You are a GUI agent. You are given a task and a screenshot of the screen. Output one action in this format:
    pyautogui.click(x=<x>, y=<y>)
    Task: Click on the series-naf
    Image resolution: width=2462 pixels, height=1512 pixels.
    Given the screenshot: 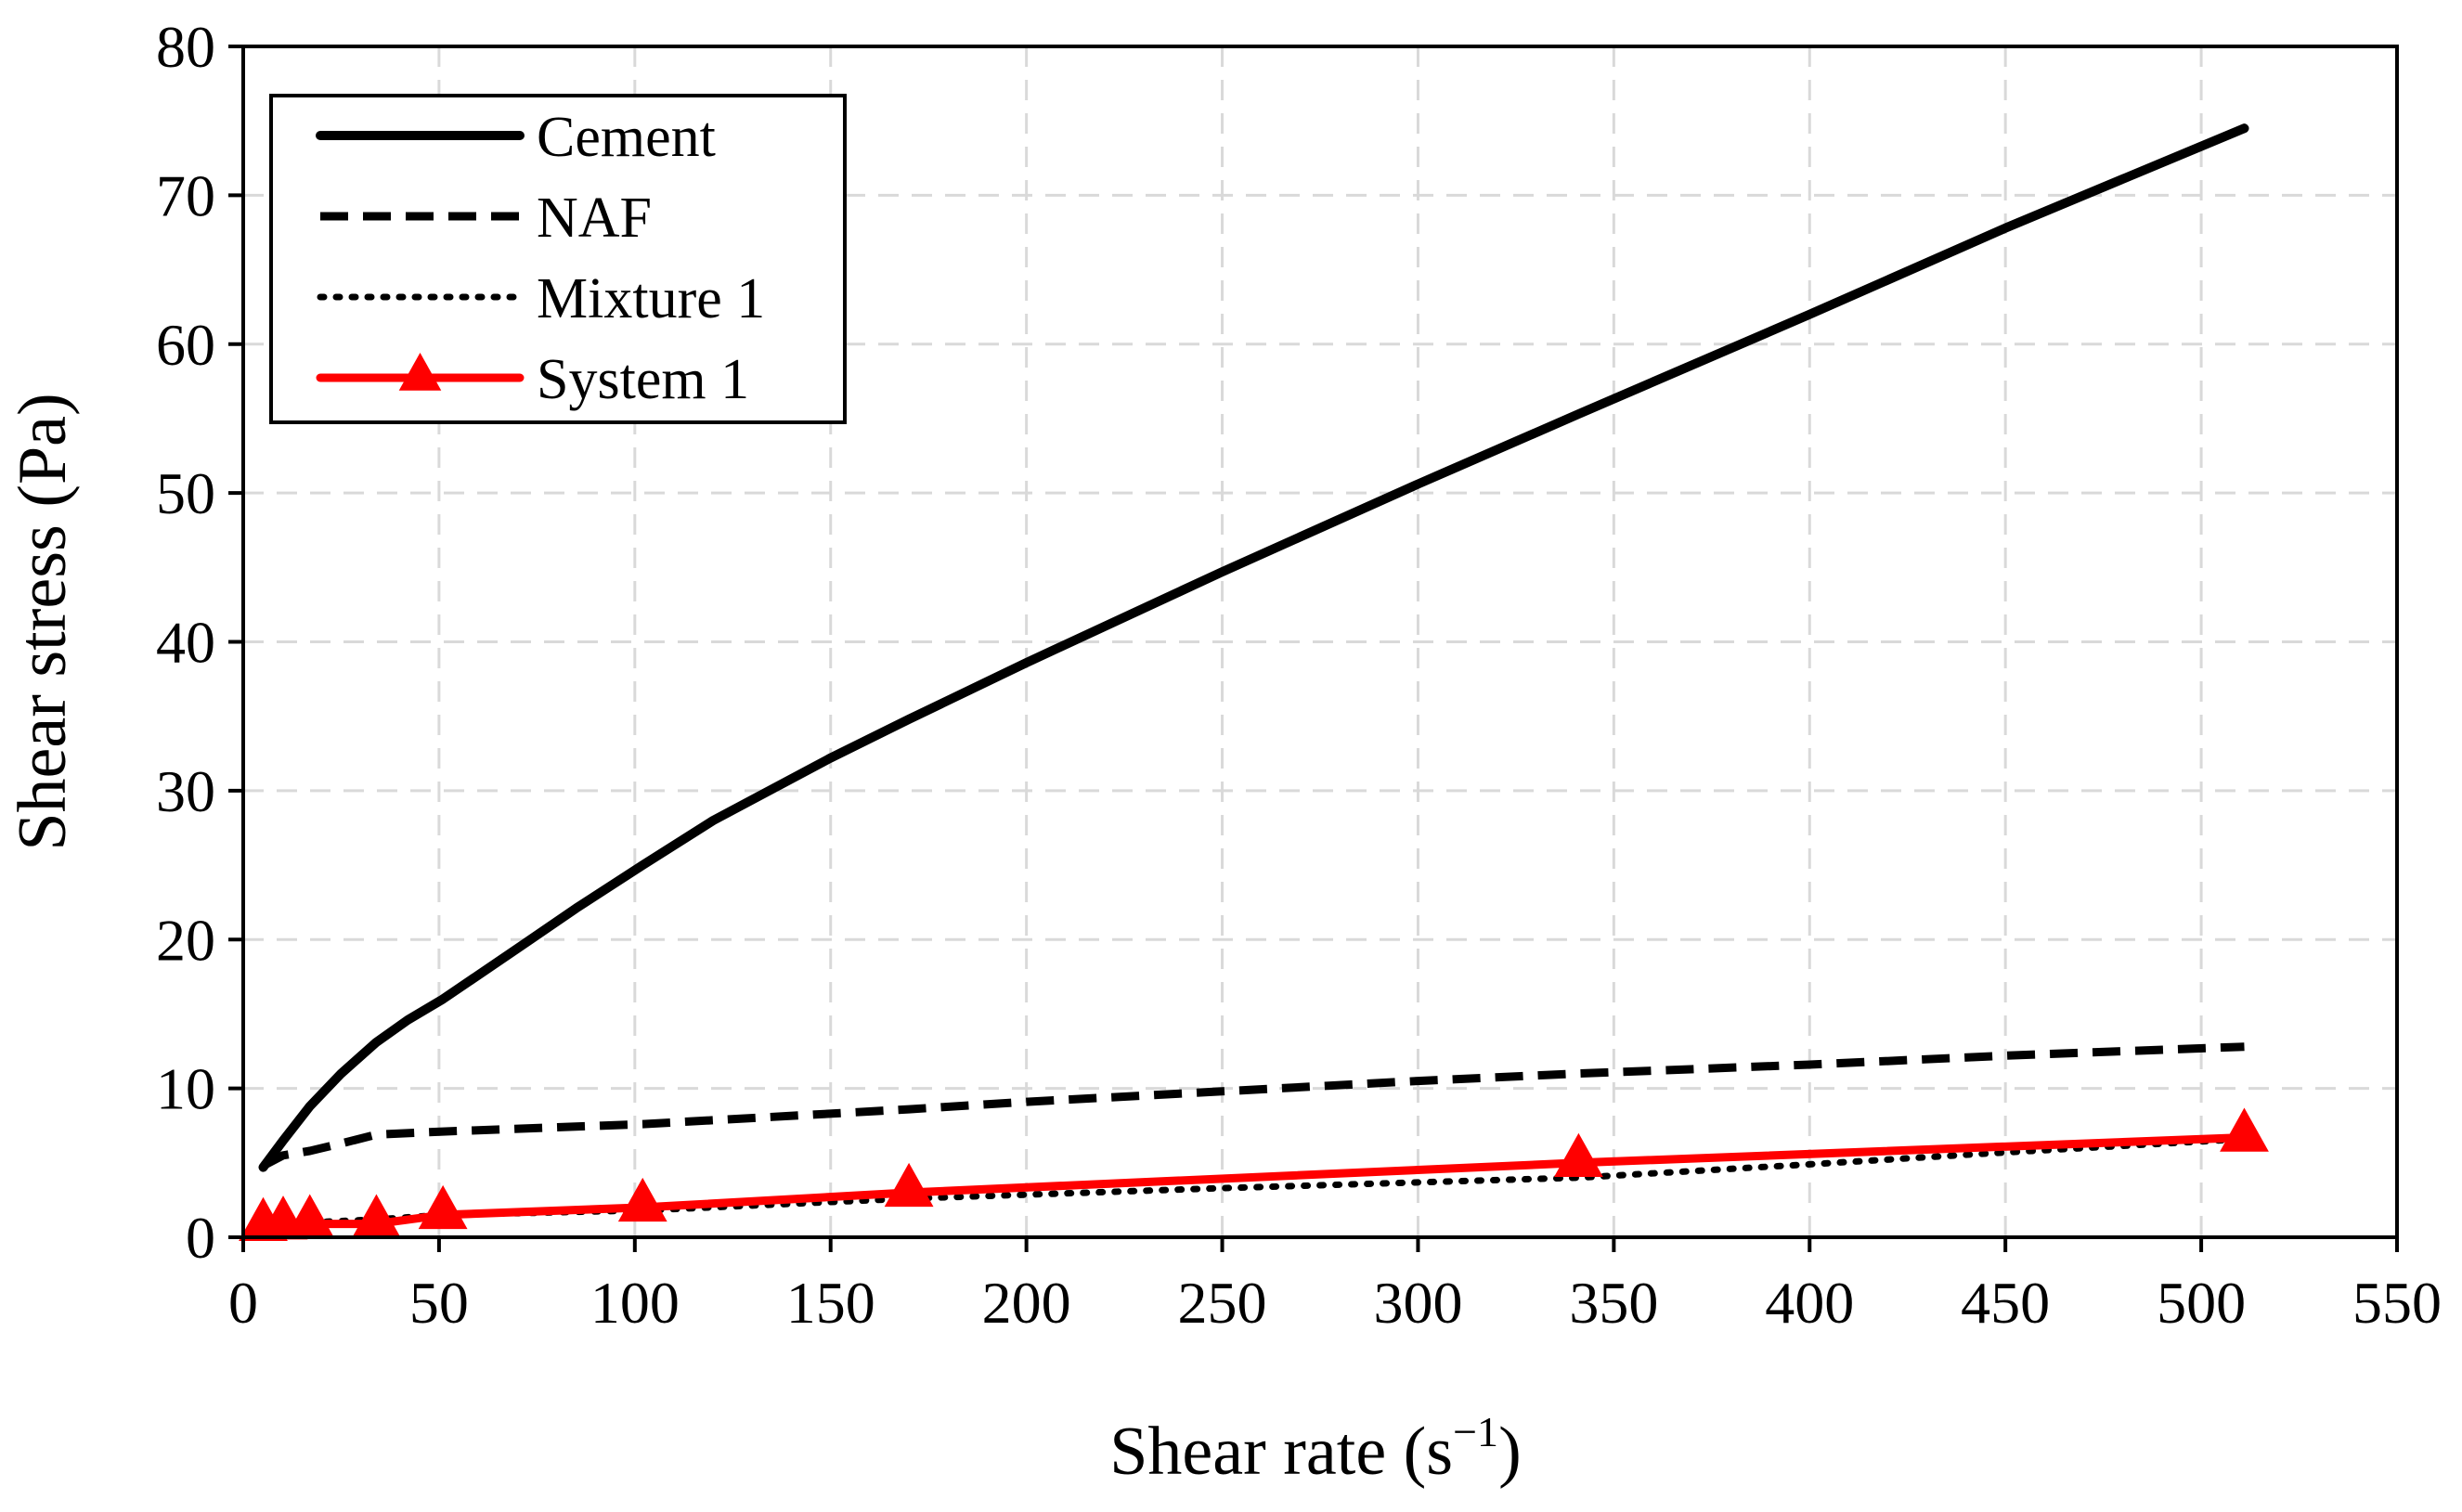 What is the action you would take?
    pyautogui.click(x=1253, y=1106)
    